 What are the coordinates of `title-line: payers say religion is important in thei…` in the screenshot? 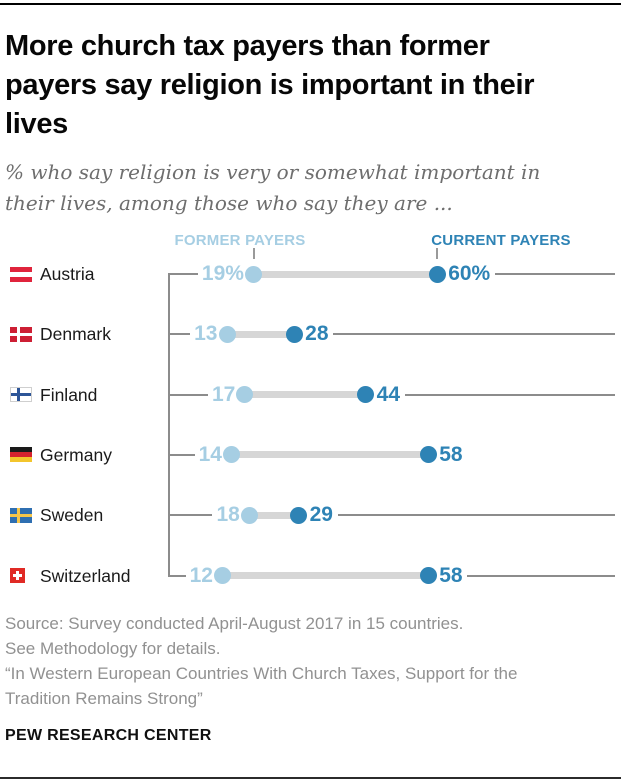 It's located at (270, 85).